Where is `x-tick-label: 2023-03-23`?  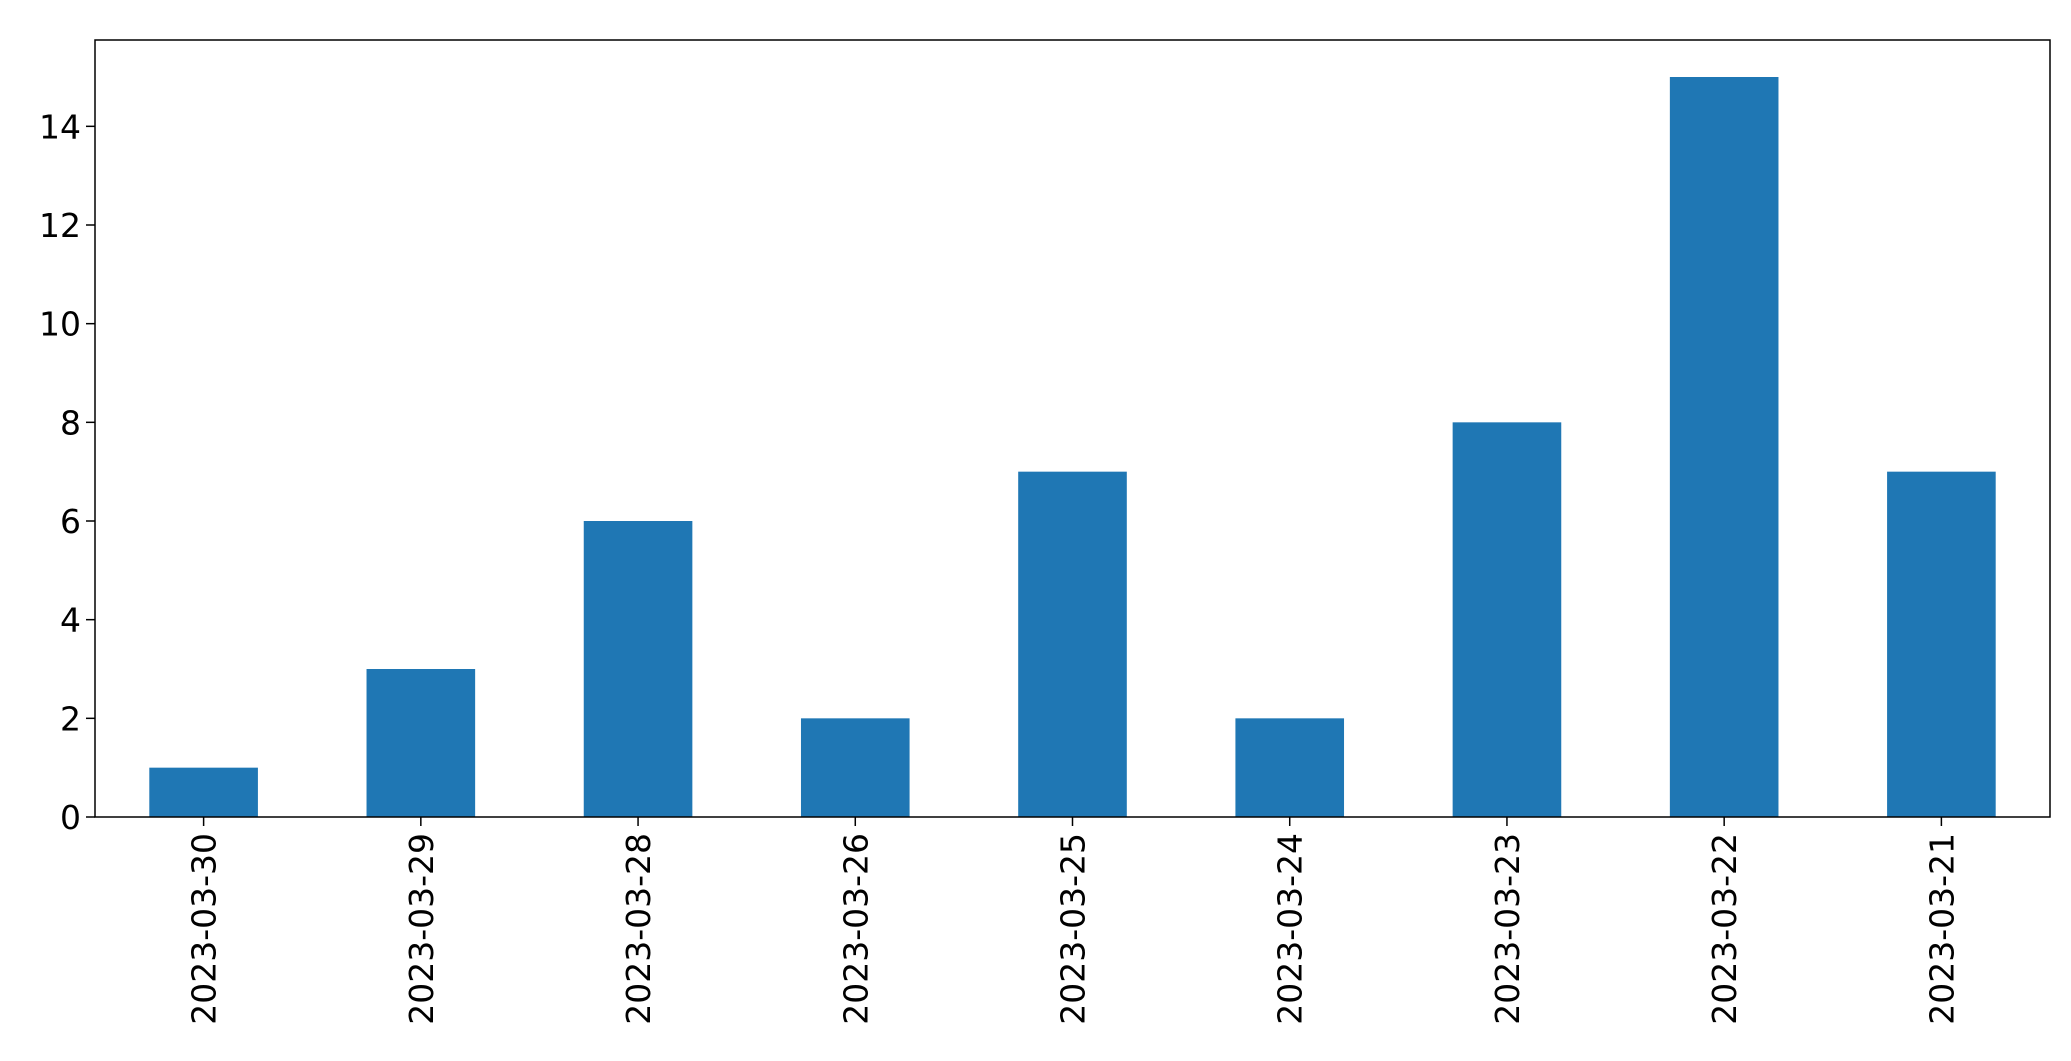 x-tick-label: 2023-03-23 is located at coordinates (1507, 929).